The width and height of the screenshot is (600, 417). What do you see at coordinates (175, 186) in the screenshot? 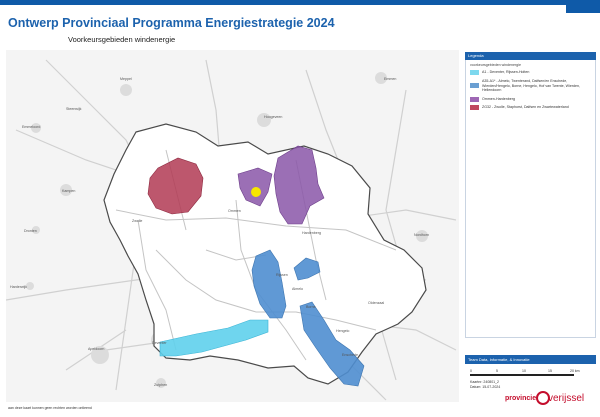
I see `area-zg32-zwolle` at bounding box center [175, 186].